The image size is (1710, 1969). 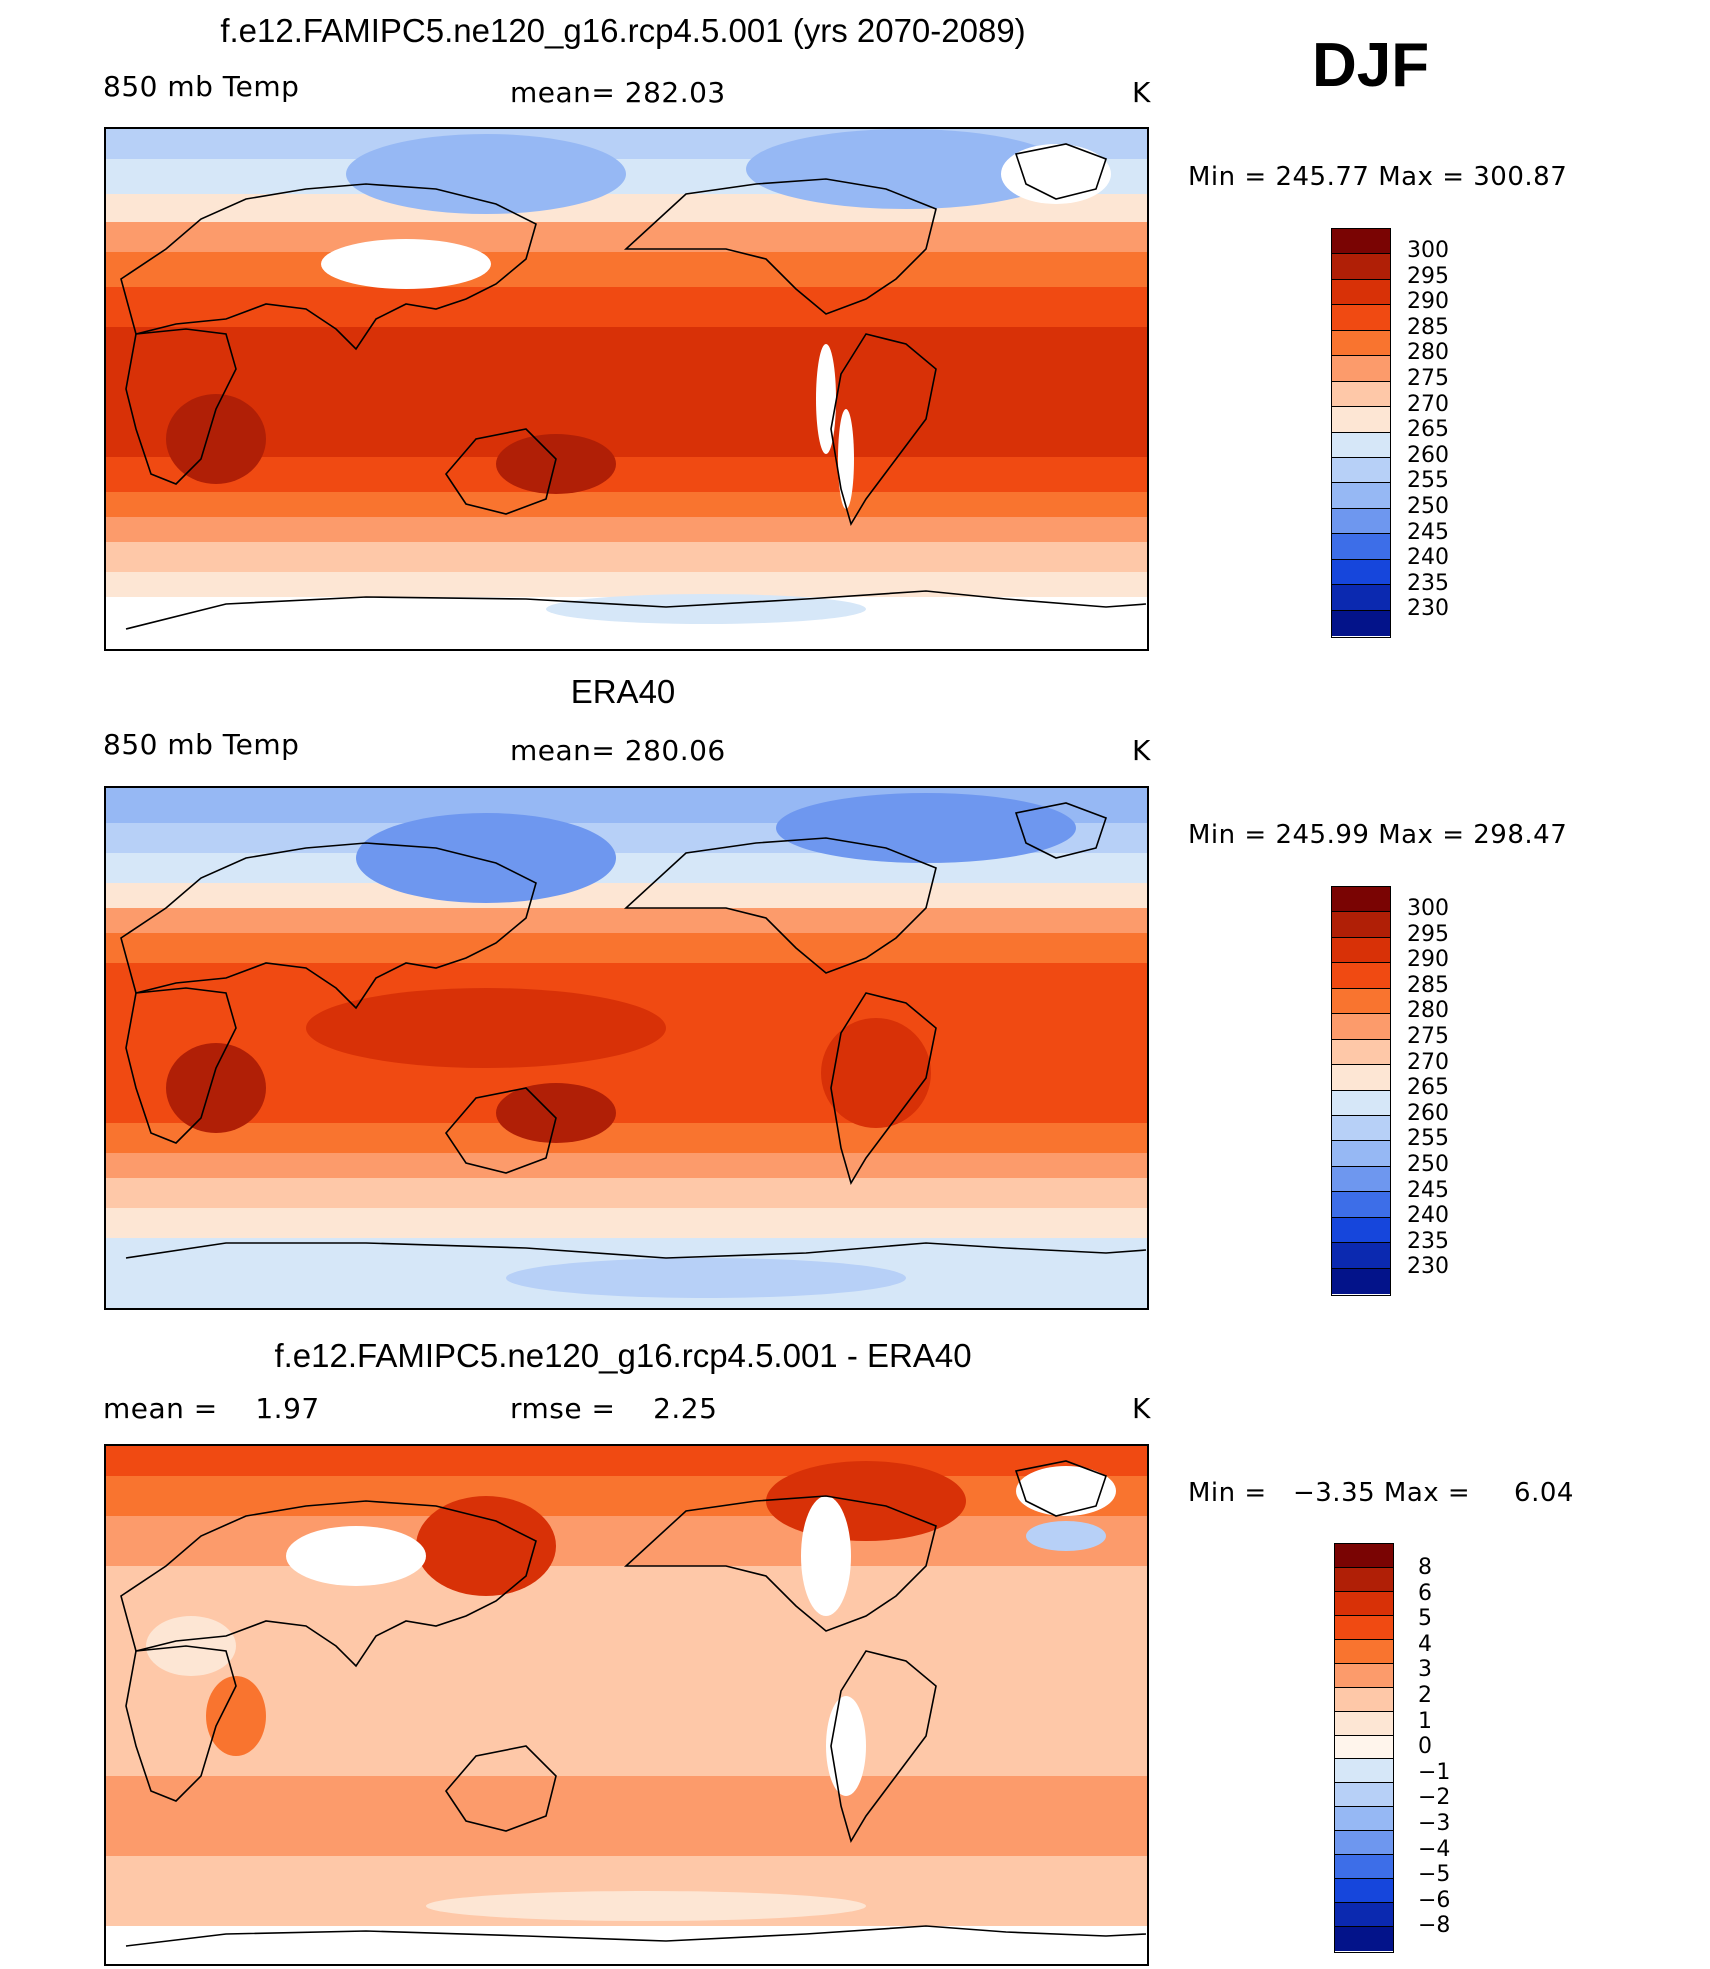 What do you see at coordinates (1434, 1823) in the screenshot?
I see `tick-label: −3` at bounding box center [1434, 1823].